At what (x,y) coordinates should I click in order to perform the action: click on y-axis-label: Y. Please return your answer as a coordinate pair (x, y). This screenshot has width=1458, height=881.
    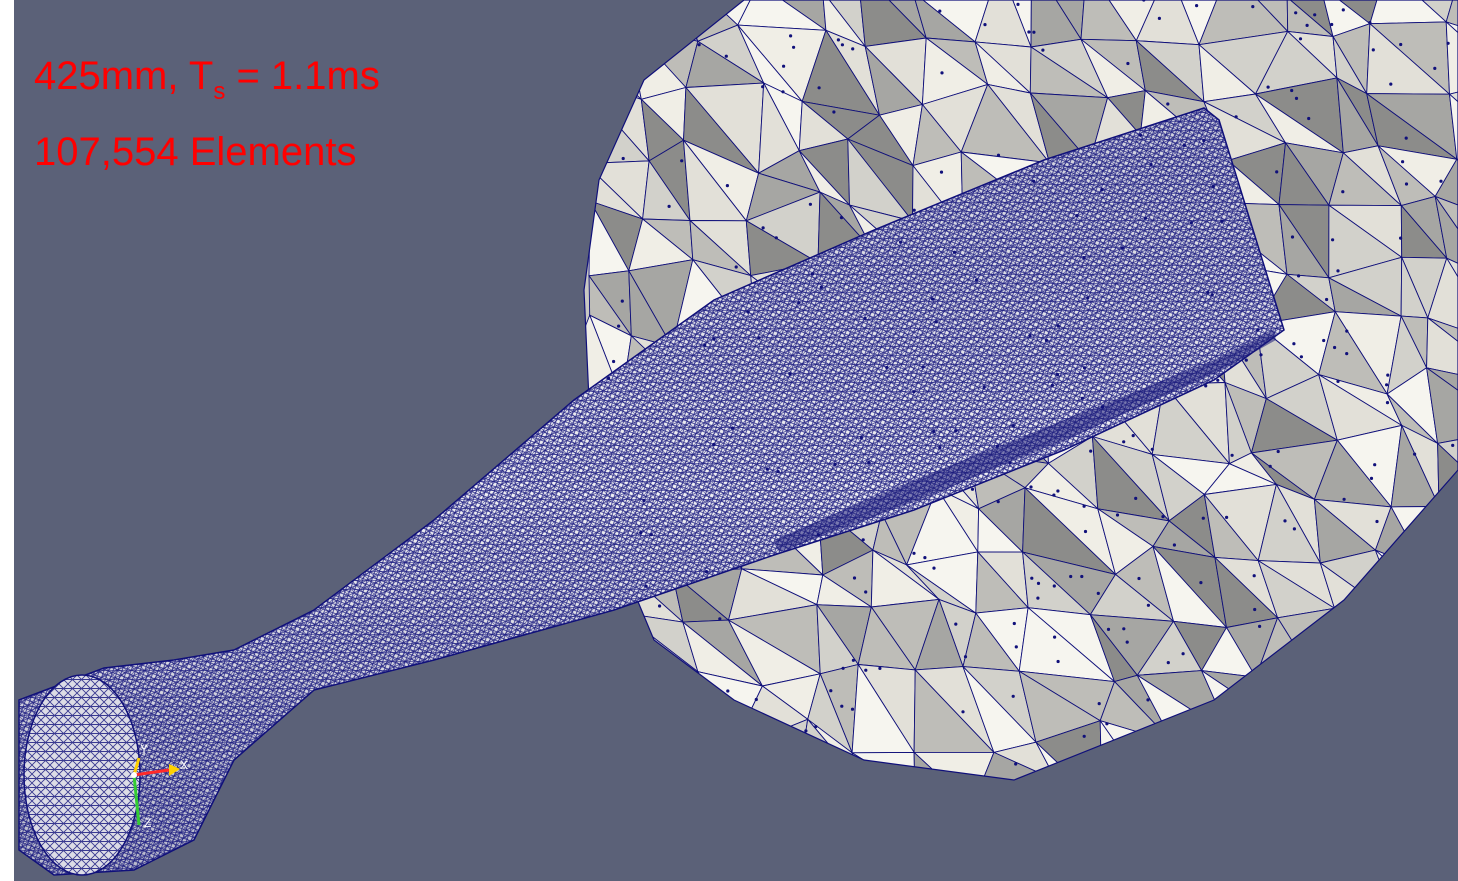
    Looking at the image, I should click on (144, 749).